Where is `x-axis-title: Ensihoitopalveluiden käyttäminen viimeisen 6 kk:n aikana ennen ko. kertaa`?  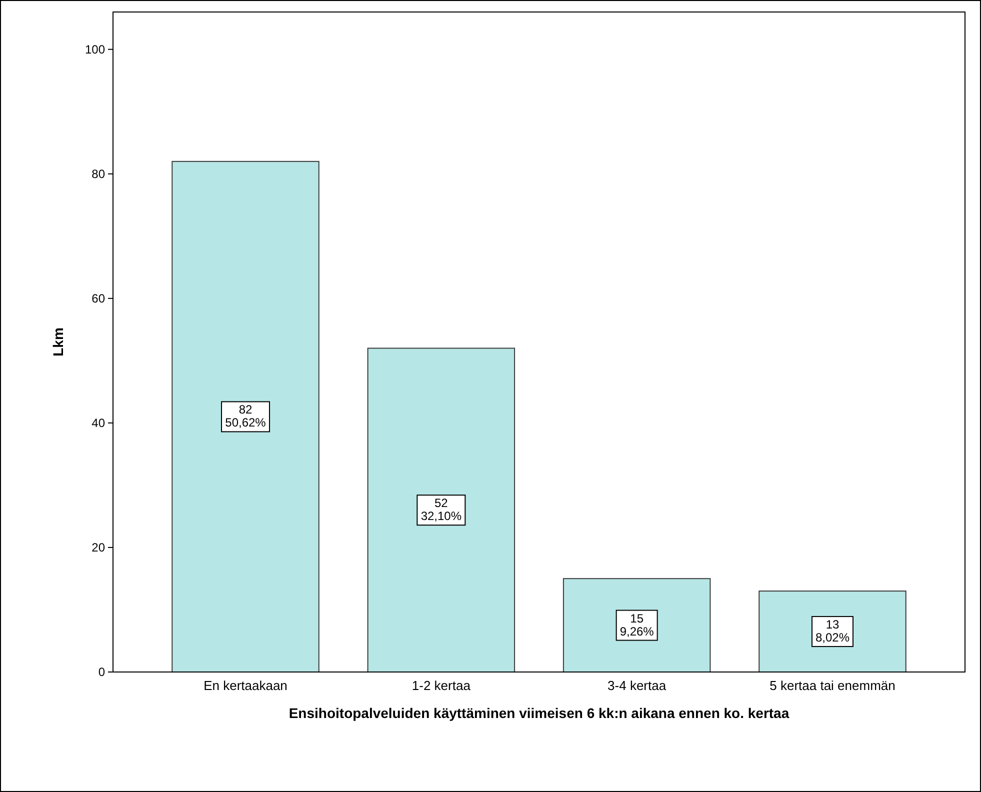
x-axis-title: Ensihoitopalveluiden käyttäminen viimeisen 6 kk:n aikana ennen ko. kertaa is located at coordinates (539, 713).